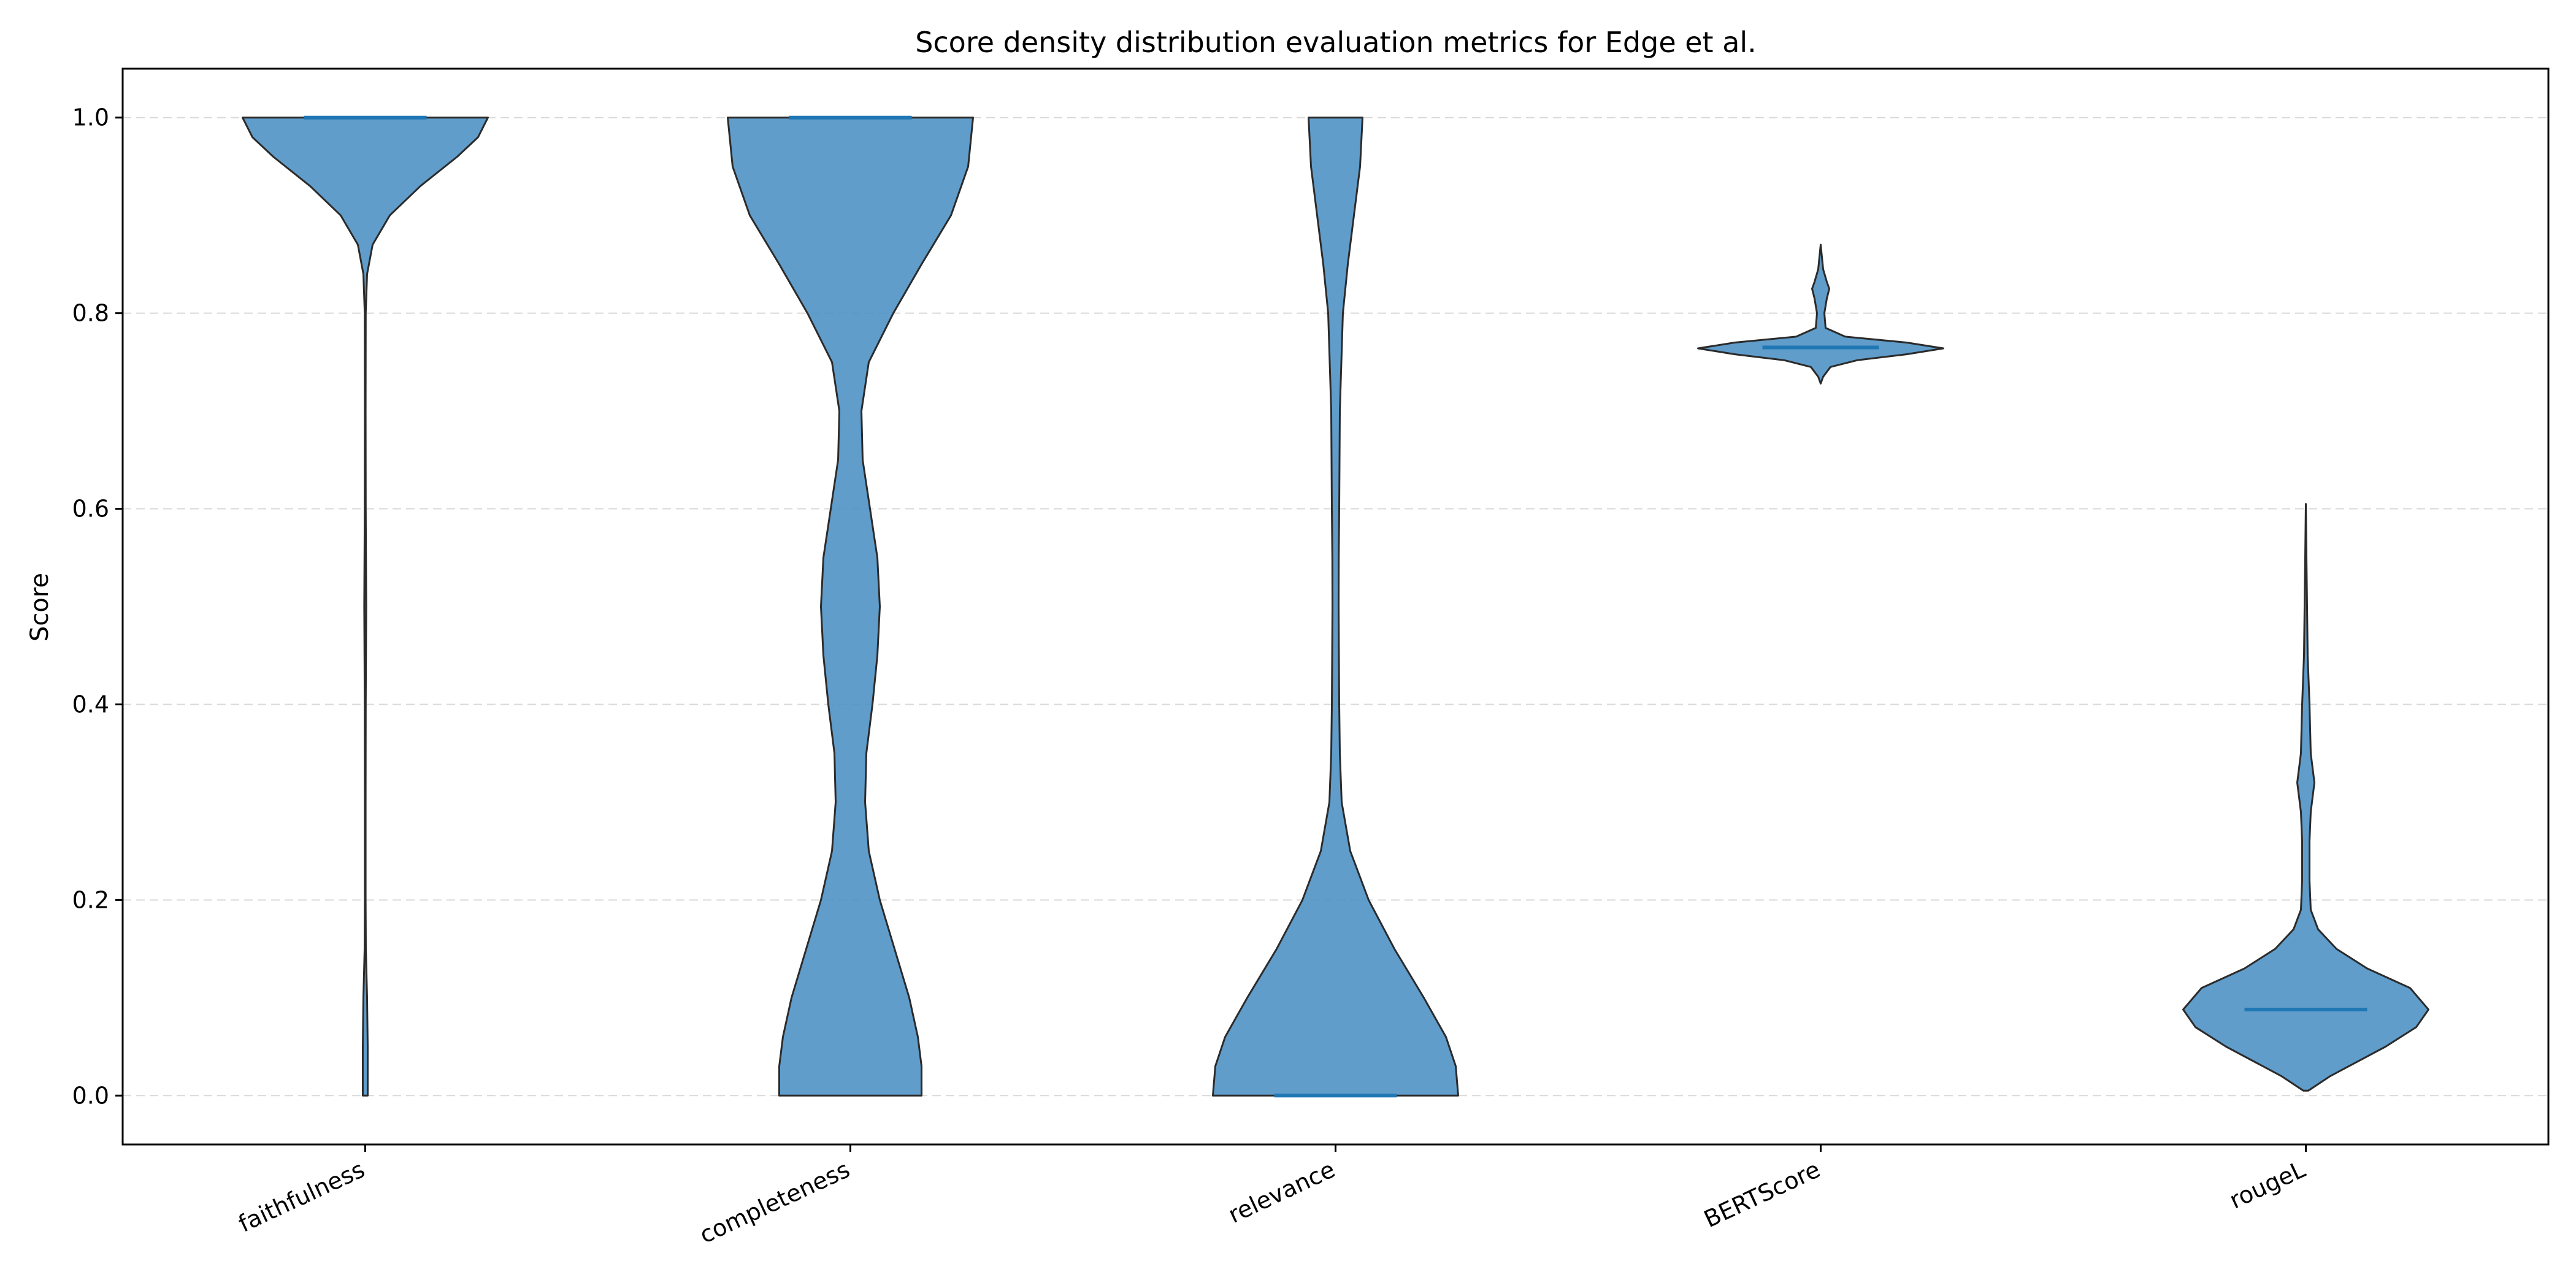  I want to click on violin-completeness, so click(850, 607).